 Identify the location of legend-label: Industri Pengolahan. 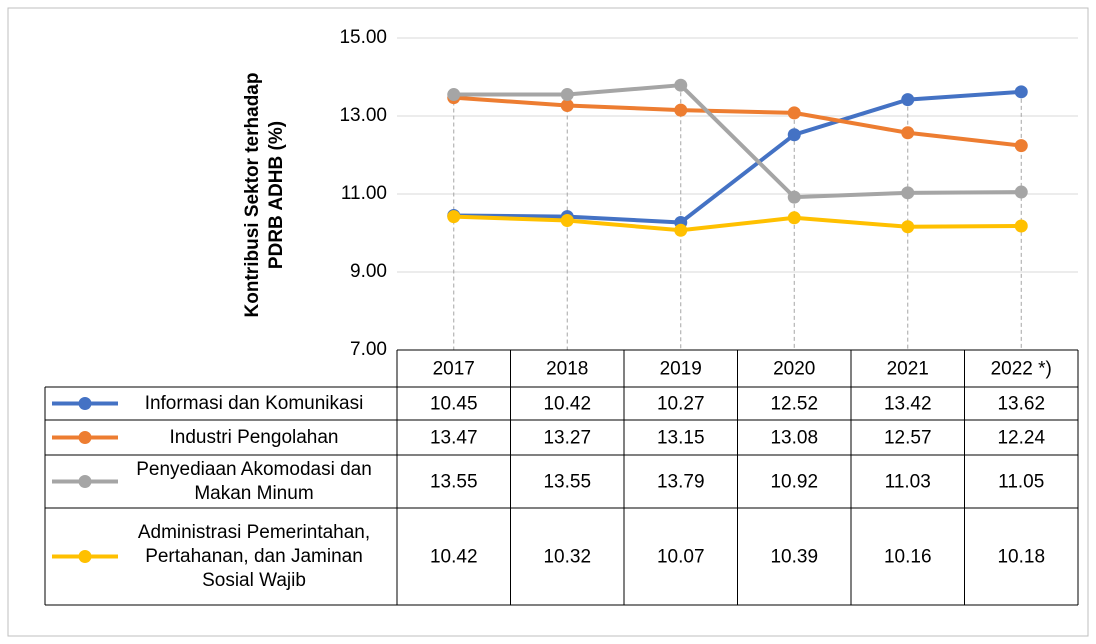
(254, 437).